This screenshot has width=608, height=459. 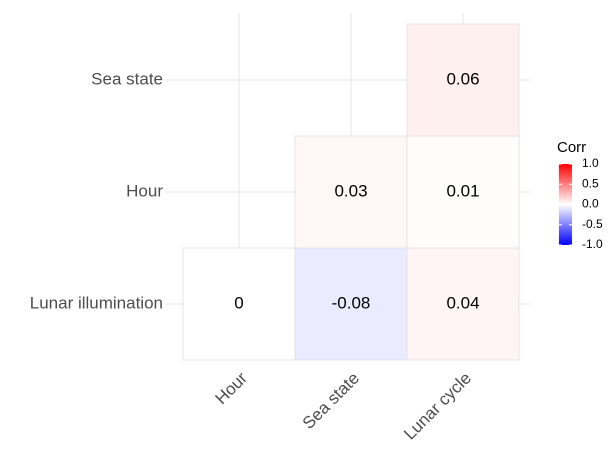 I want to click on color-bar, so click(x=565, y=204).